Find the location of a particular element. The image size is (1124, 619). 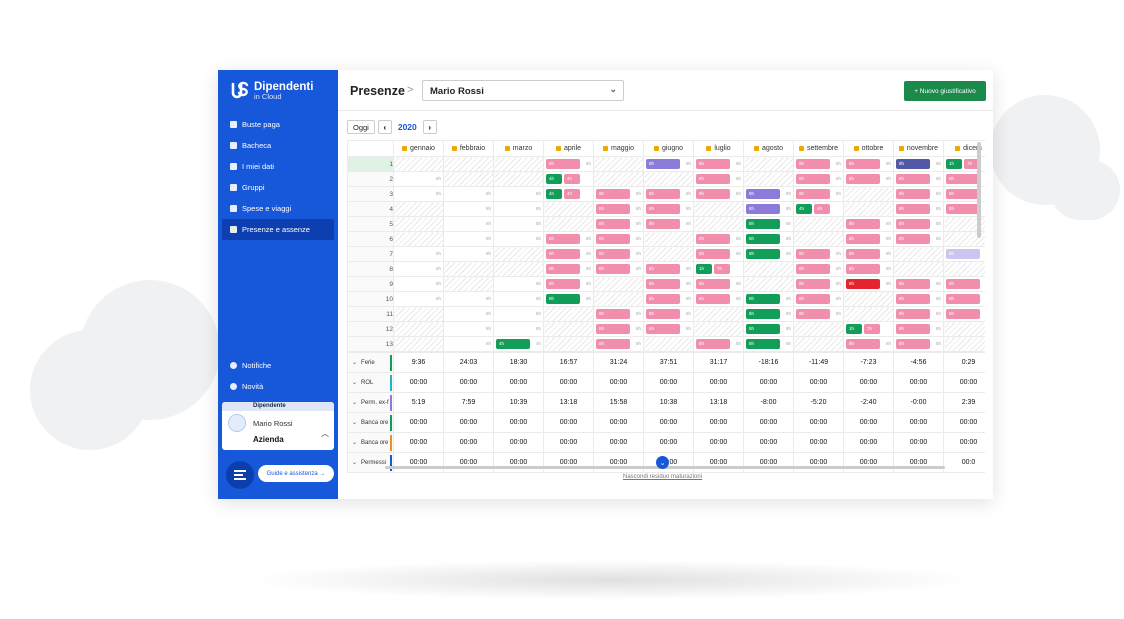

balance-label: ⌄ ROL is located at coordinates (370, 382).